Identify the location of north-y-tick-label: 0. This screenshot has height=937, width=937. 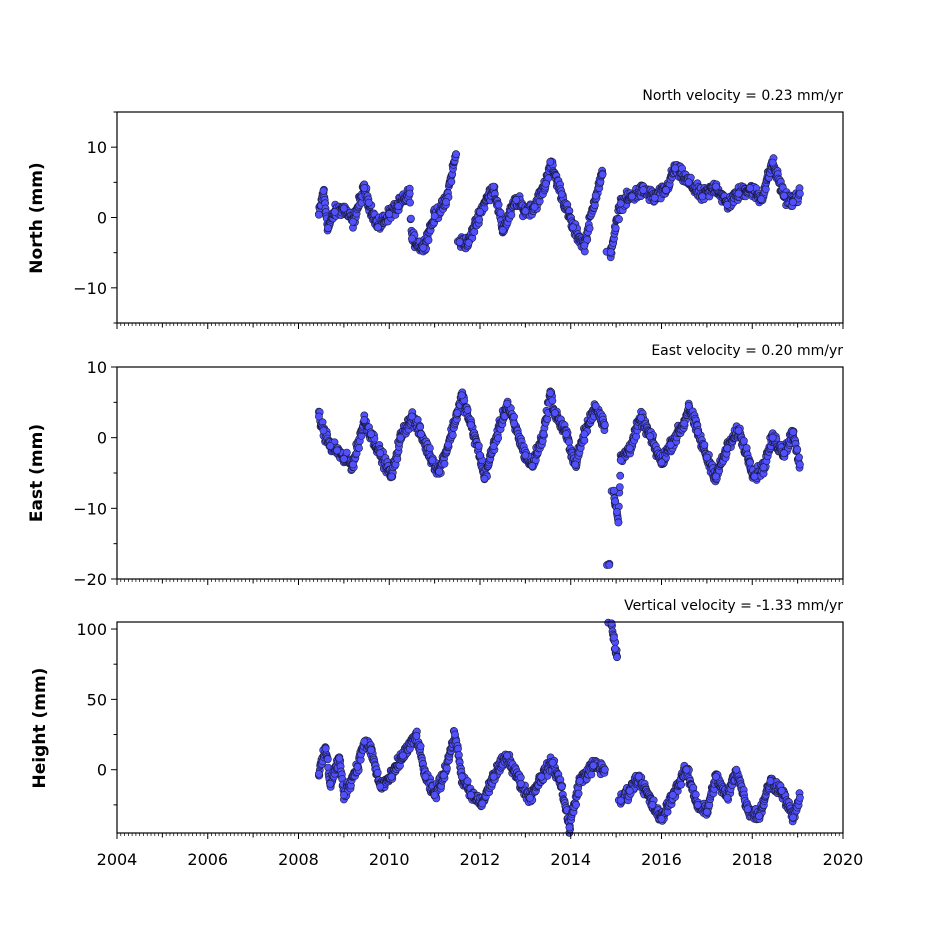
(102, 218).